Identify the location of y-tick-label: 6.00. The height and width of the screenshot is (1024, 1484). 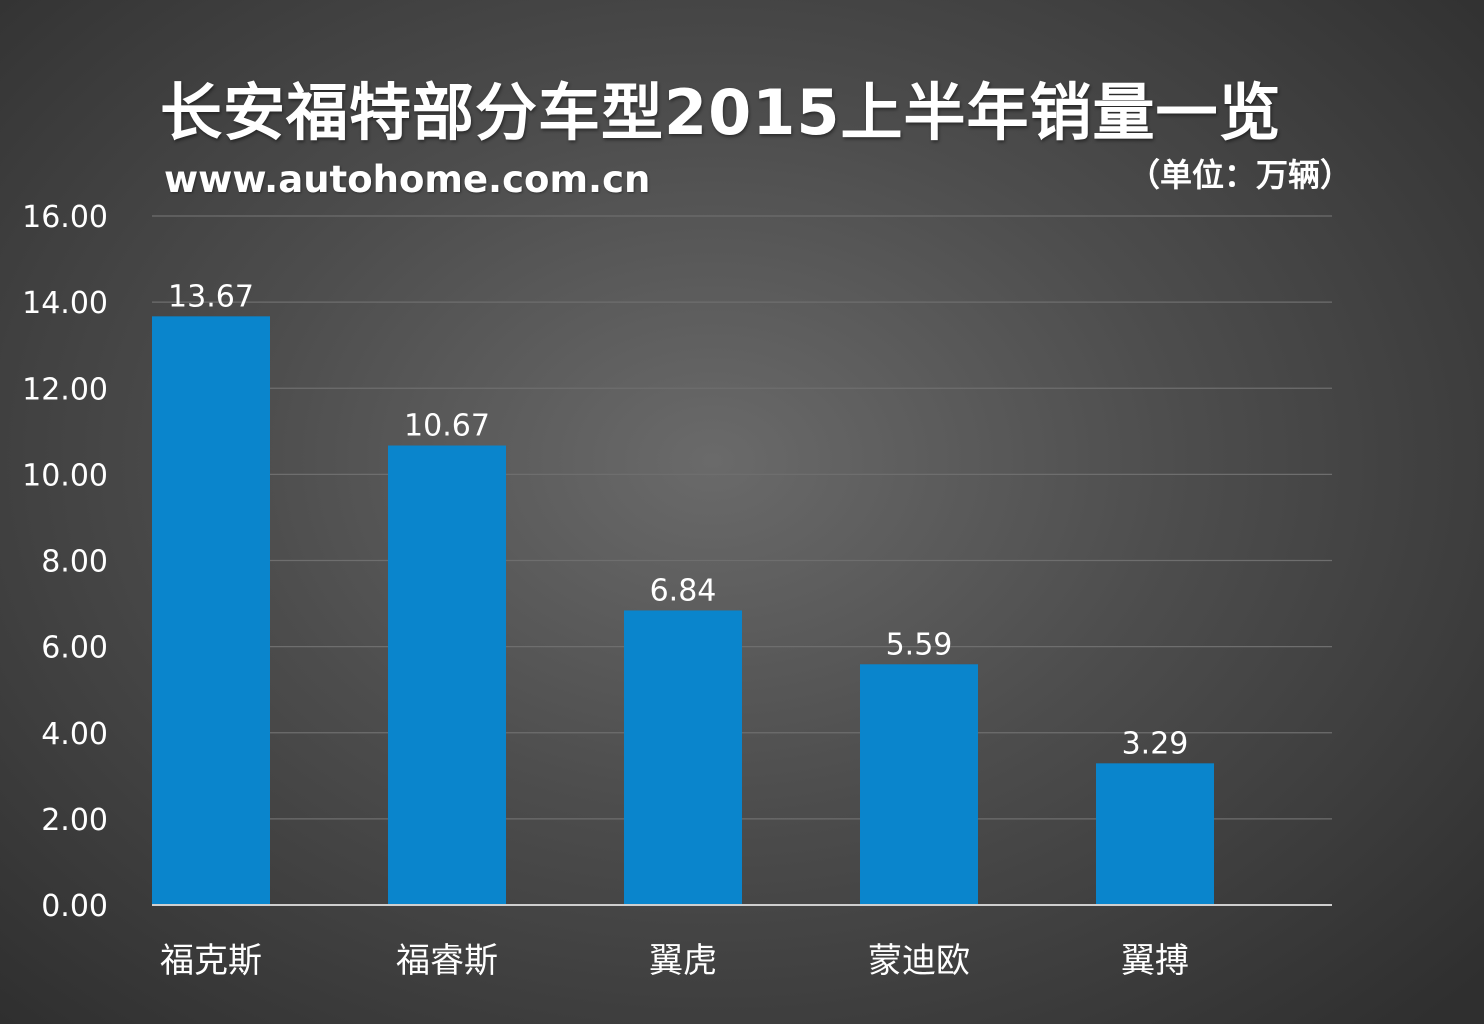
(74, 648).